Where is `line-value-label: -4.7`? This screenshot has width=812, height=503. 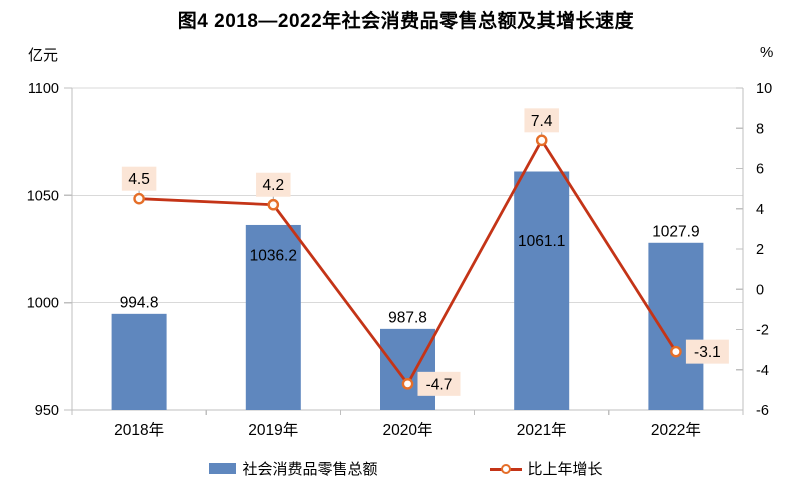
line-value-label: -4.7 is located at coordinates (439, 384).